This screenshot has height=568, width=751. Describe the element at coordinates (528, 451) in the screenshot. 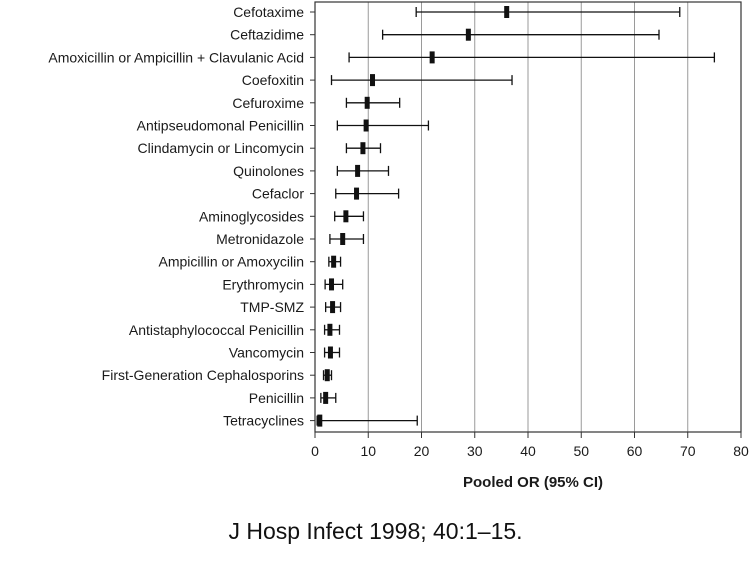

I see `x-tick-label: 40` at that location.